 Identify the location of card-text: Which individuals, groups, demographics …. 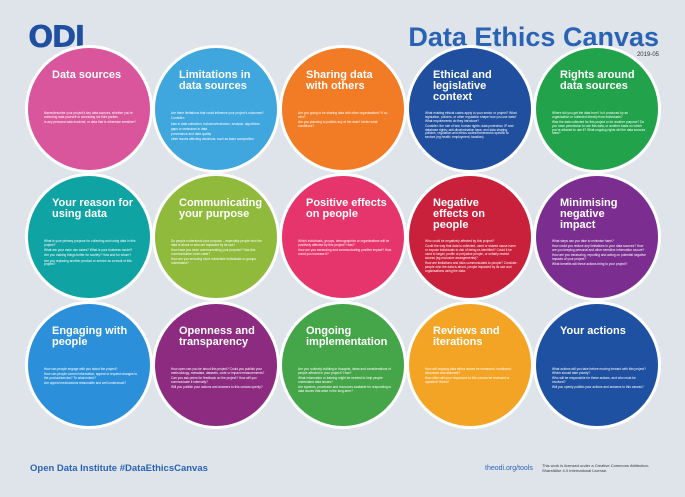
(344, 243).